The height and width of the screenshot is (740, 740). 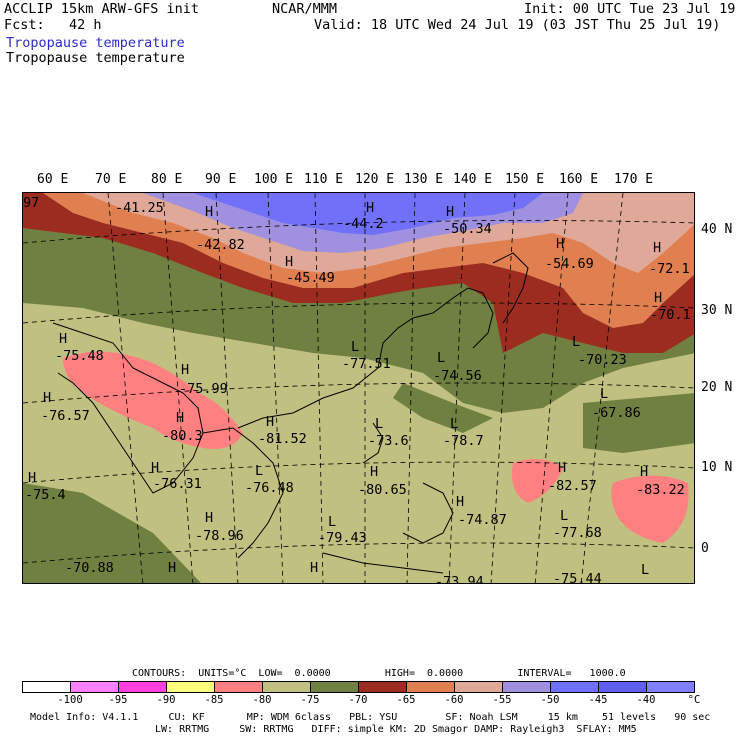 What do you see at coordinates (717, 387) in the screenshot?
I see `lat-label: 20 N` at bounding box center [717, 387].